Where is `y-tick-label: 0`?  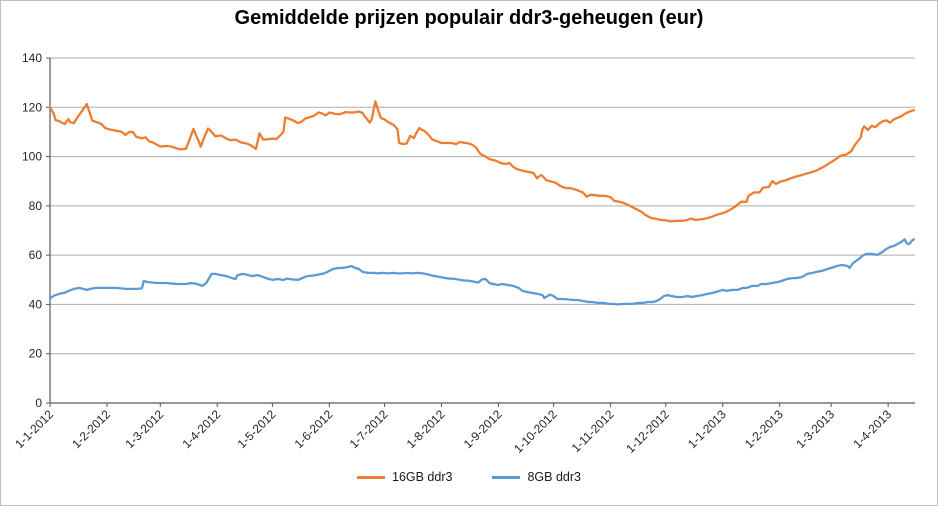
y-tick-label: 0 is located at coordinates (38, 403).